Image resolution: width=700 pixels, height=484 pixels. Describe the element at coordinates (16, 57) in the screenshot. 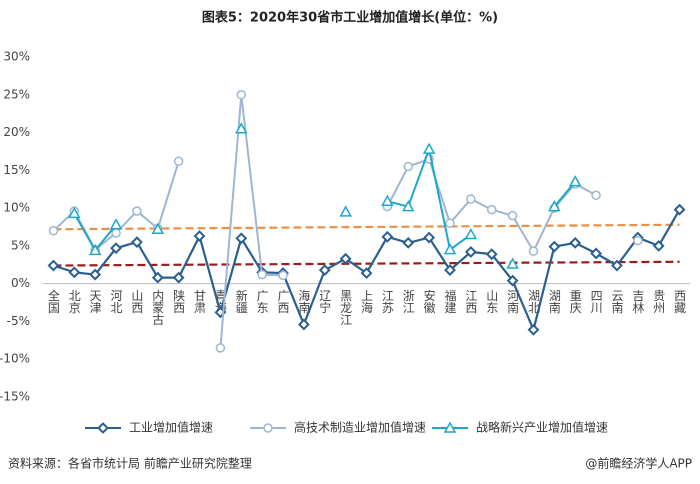

I see `y-tick-label: 30%` at that location.